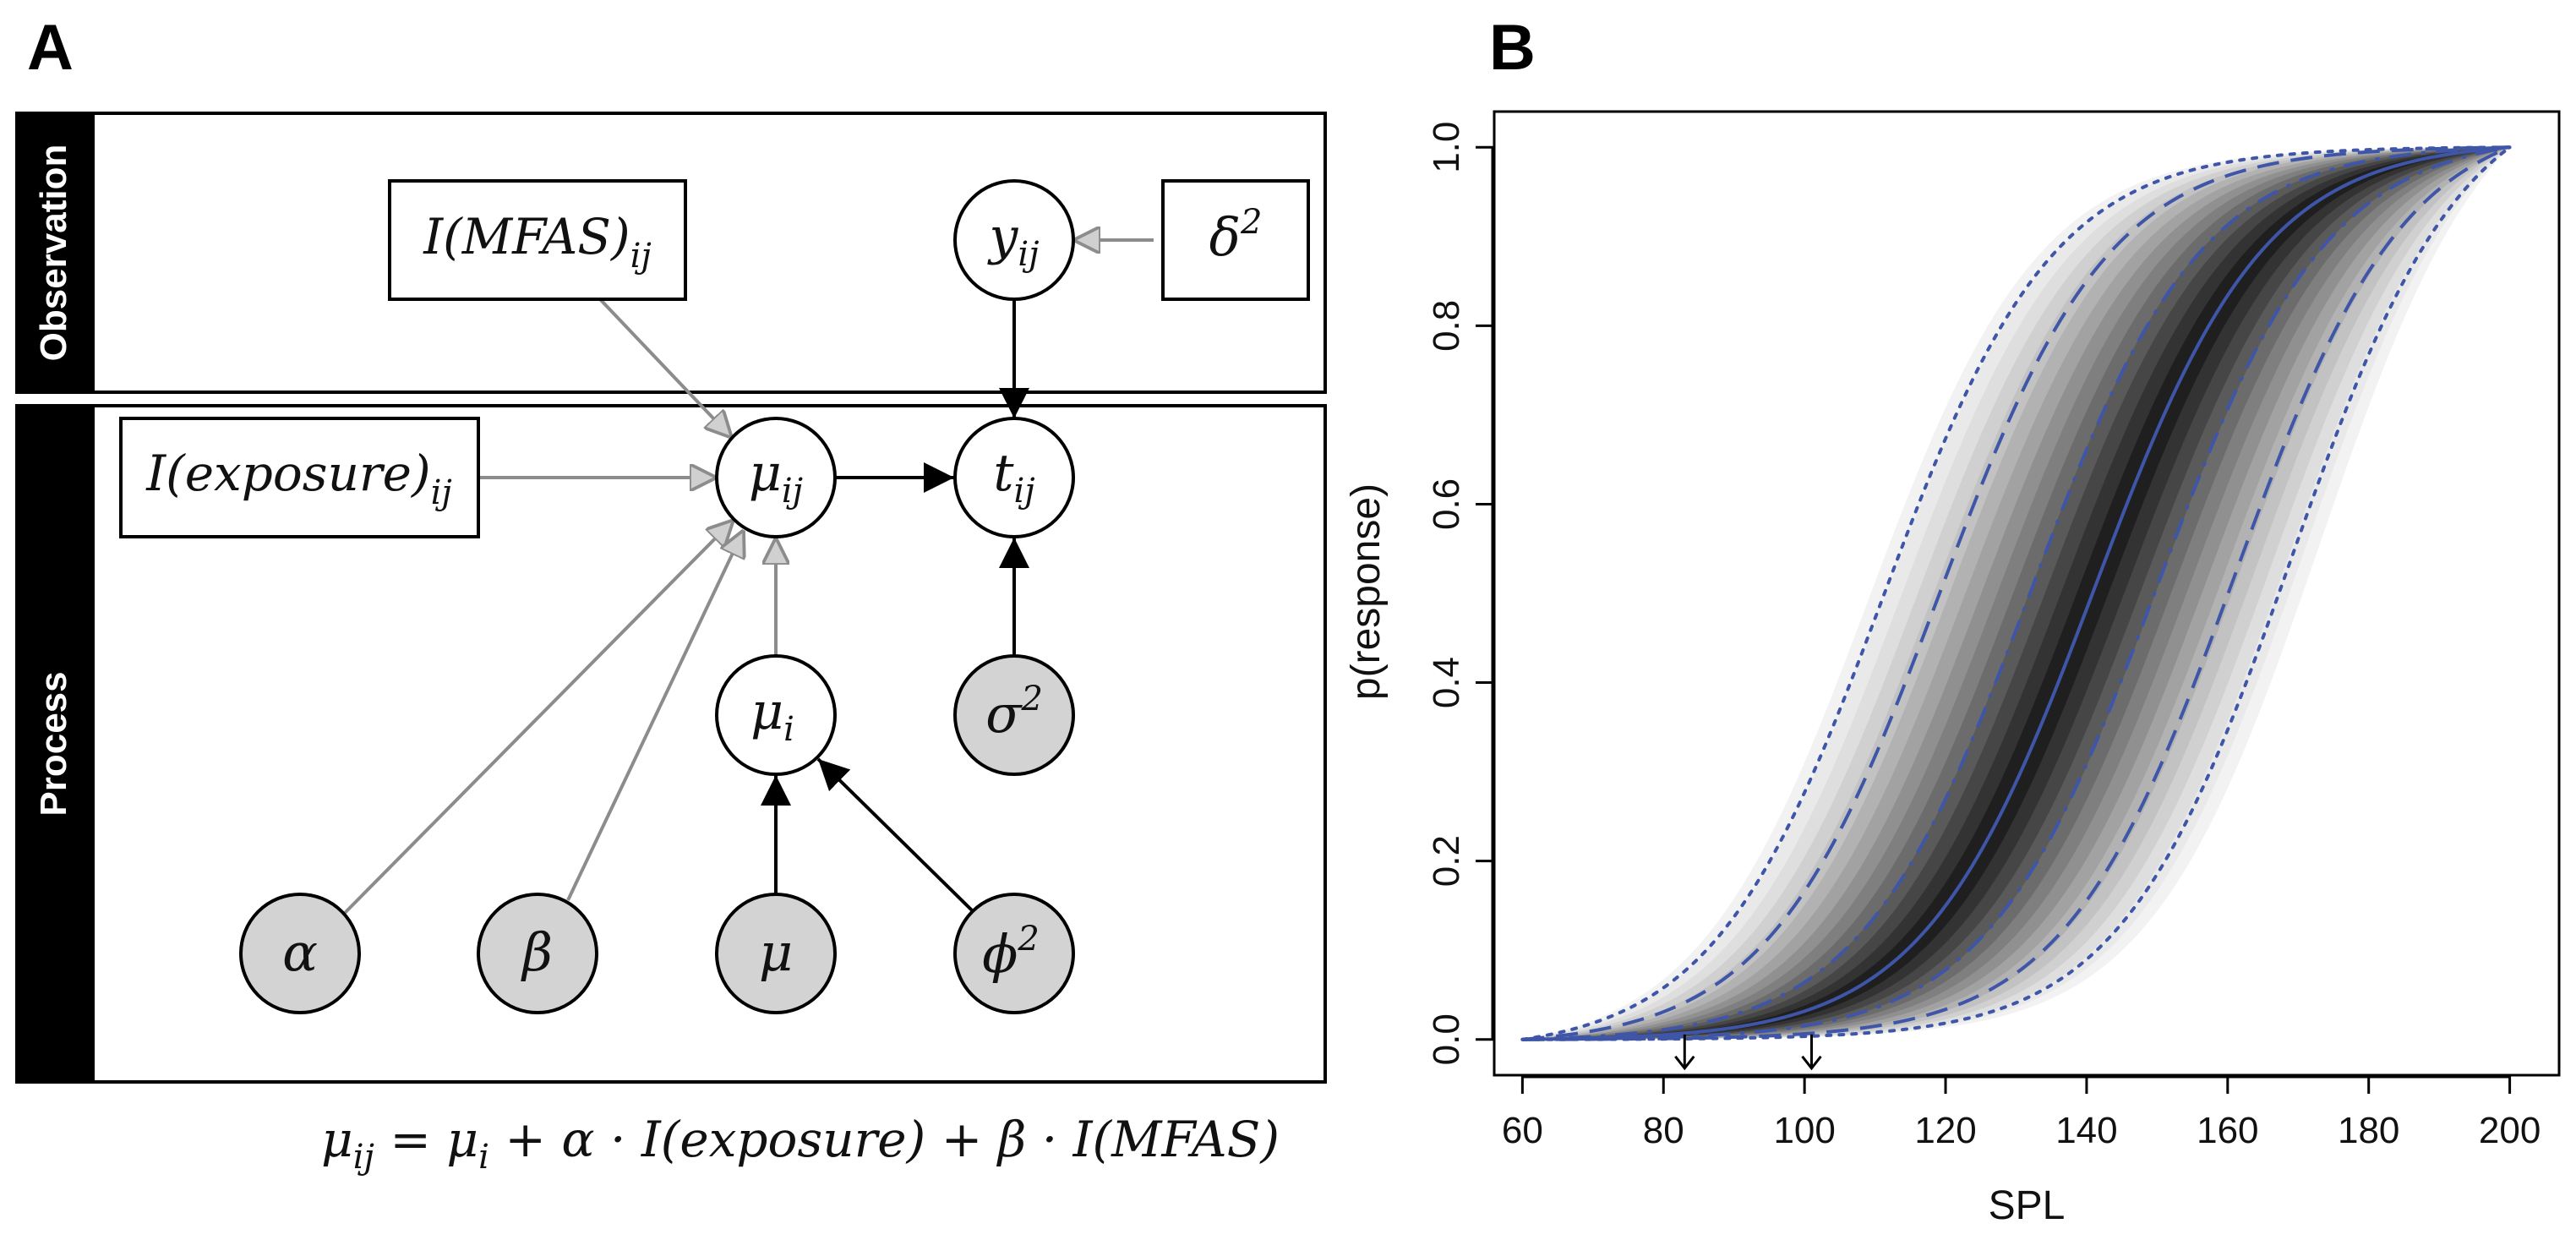 This screenshot has height=1240, width=2576. I want to click on svg-text: yij, so click(1012, 241).